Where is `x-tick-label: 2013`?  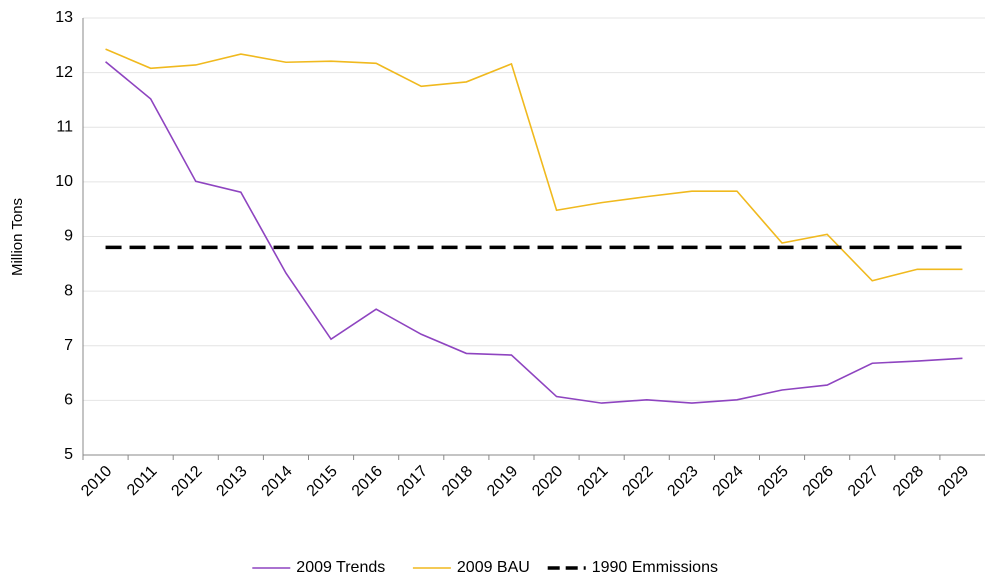
x-tick-label: 2013 is located at coordinates (231, 481).